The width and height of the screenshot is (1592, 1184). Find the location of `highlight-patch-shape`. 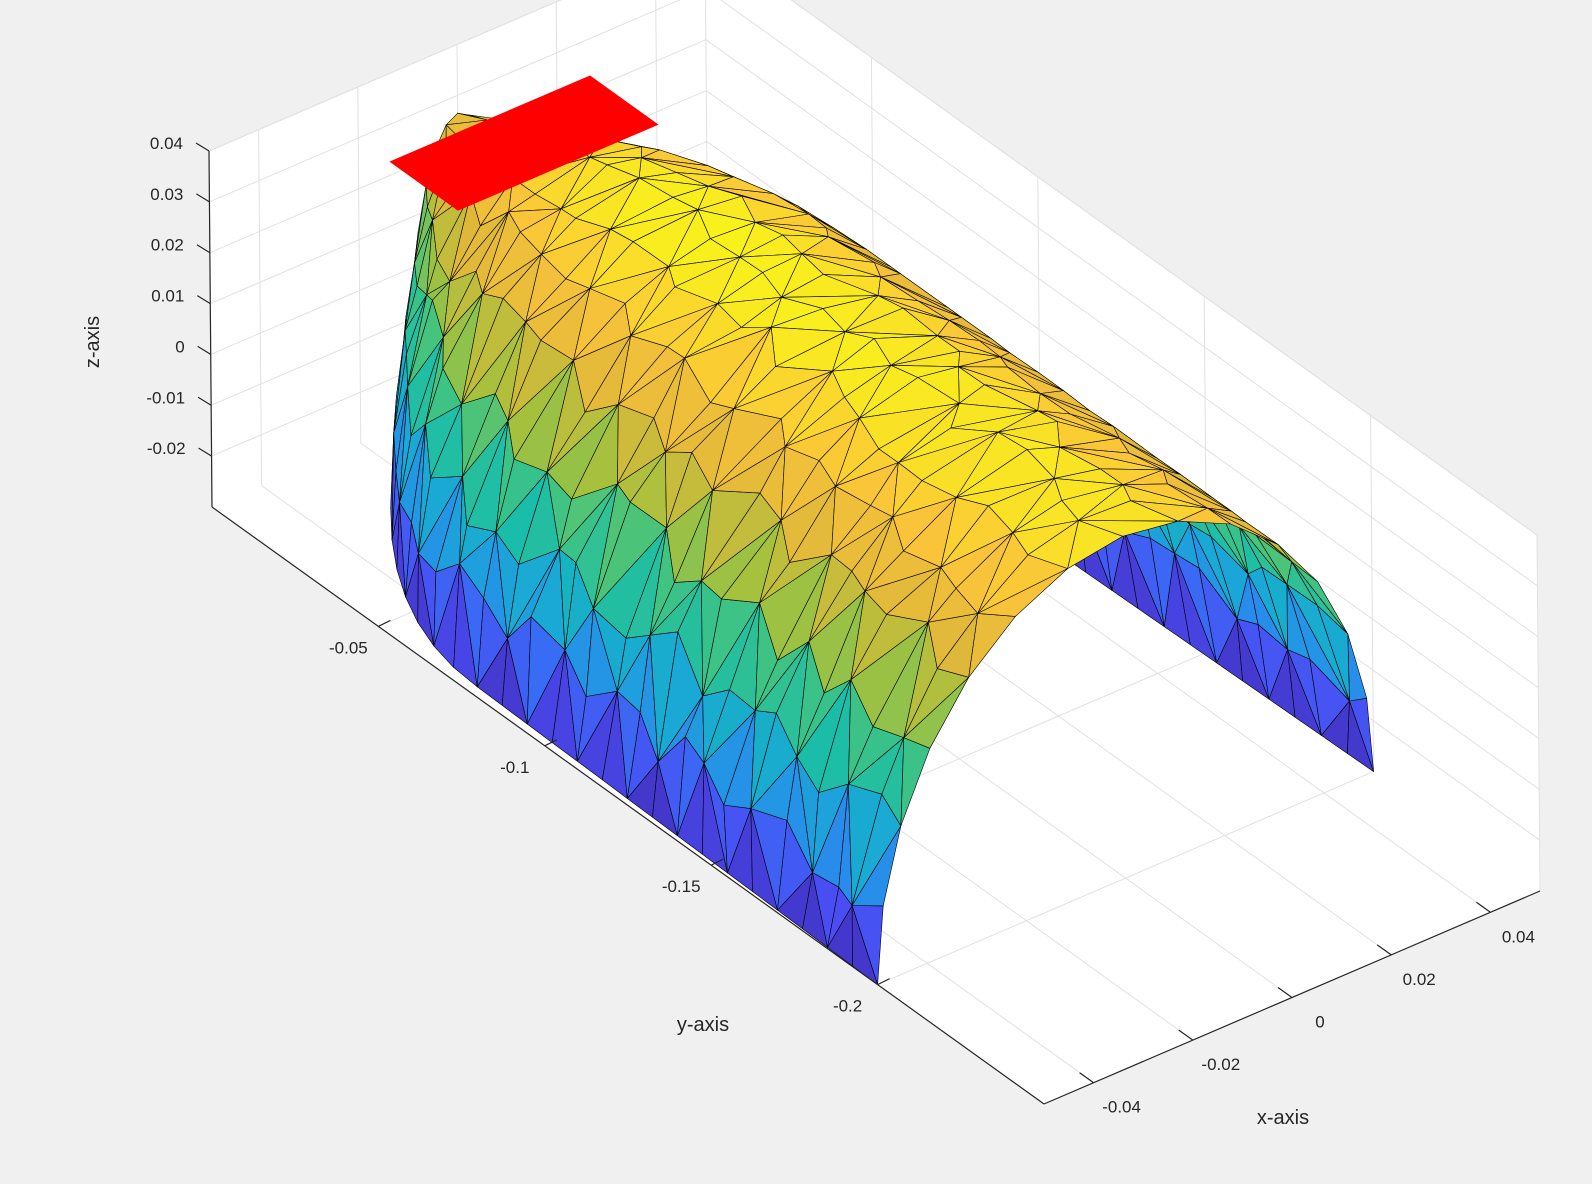

highlight-patch-shape is located at coordinates (524, 143).